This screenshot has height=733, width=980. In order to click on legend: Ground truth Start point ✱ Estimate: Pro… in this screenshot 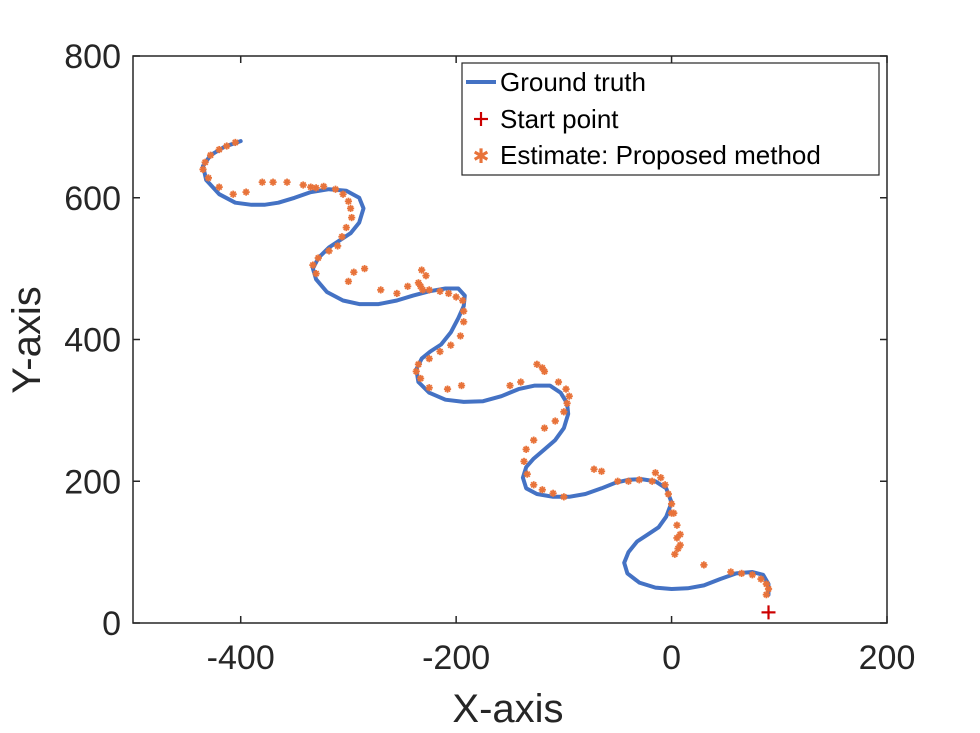, I will do `click(670, 119)`.